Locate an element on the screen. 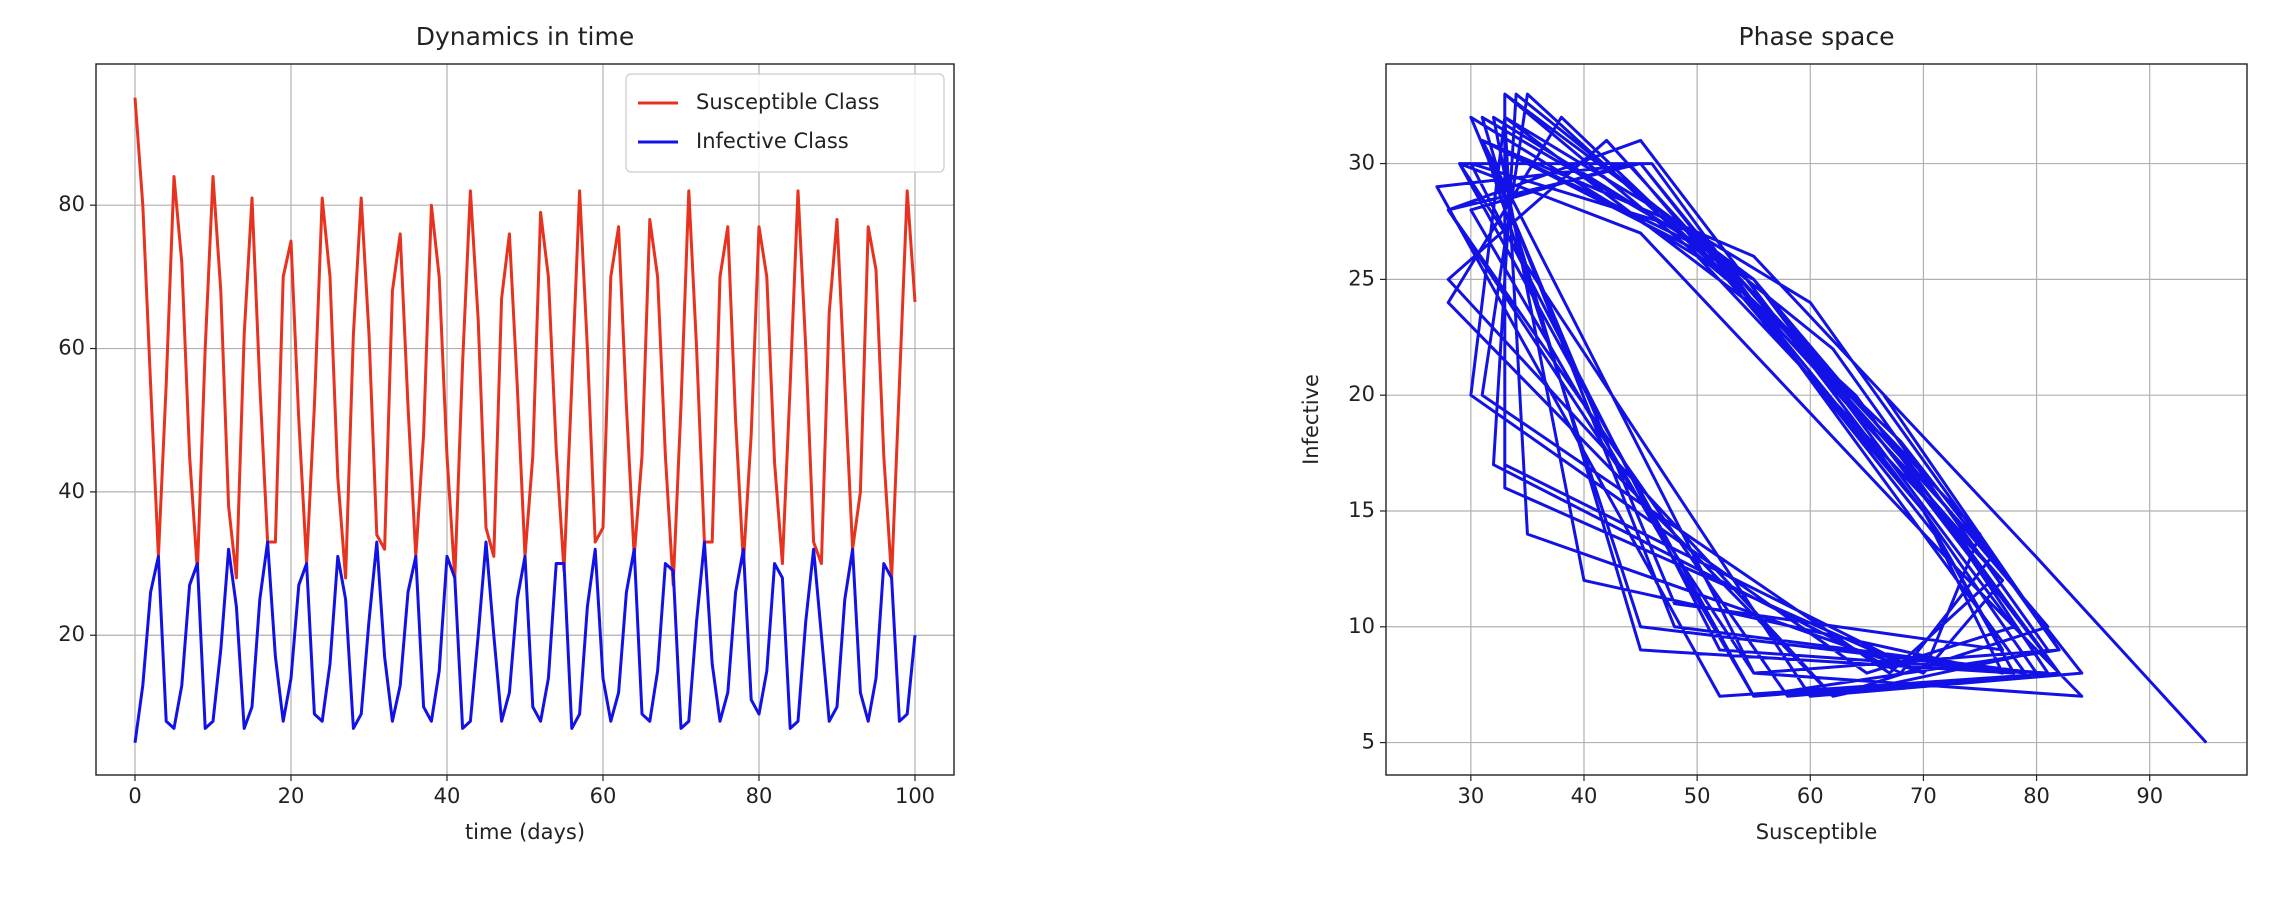 Image resolution: width=2280 pixels, height=902 pixels. legend-label: Susceptible Class is located at coordinates (787, 102).